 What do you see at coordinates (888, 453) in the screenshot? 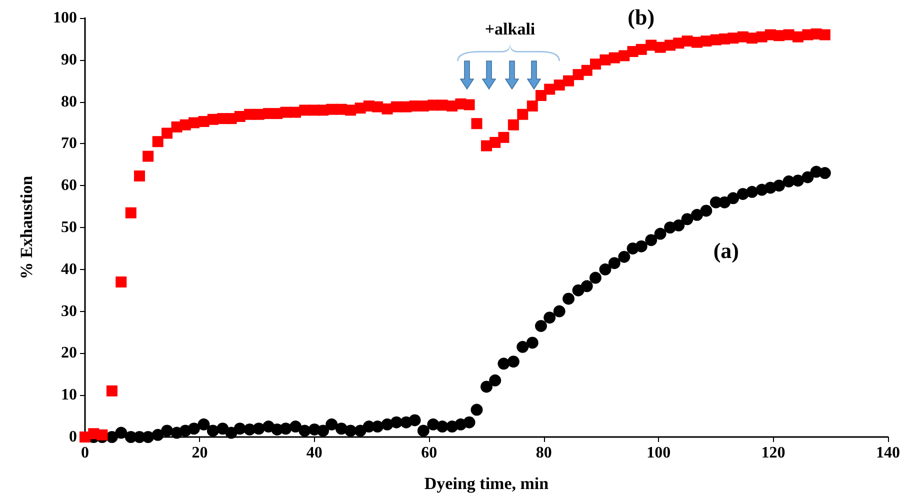
I see `x-tick-label: 140` at bounding box center [888, 453].